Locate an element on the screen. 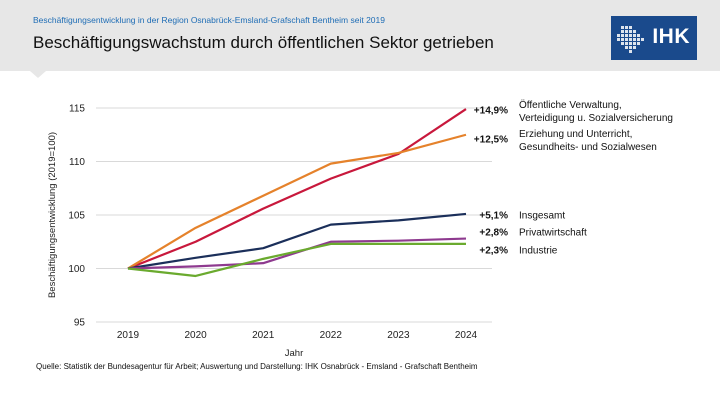 The image size is (720, 405). value-label-2: +5,1% is located at coordinates (493, 216).